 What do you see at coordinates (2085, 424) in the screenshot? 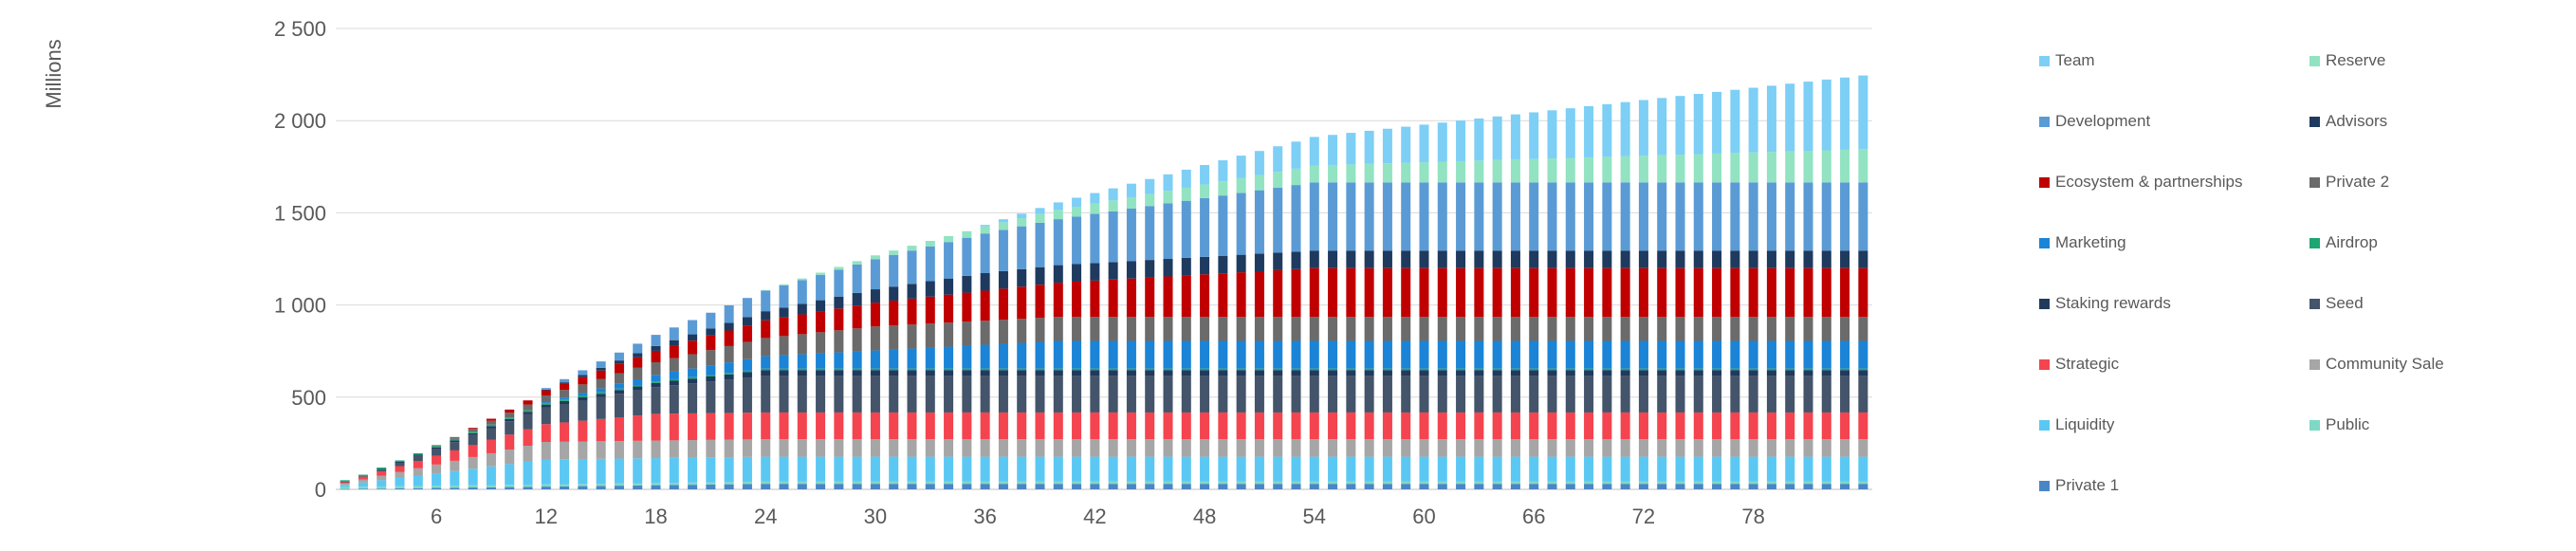
I see `legend-label: Liquidity` at bounding box center [2085, 424].